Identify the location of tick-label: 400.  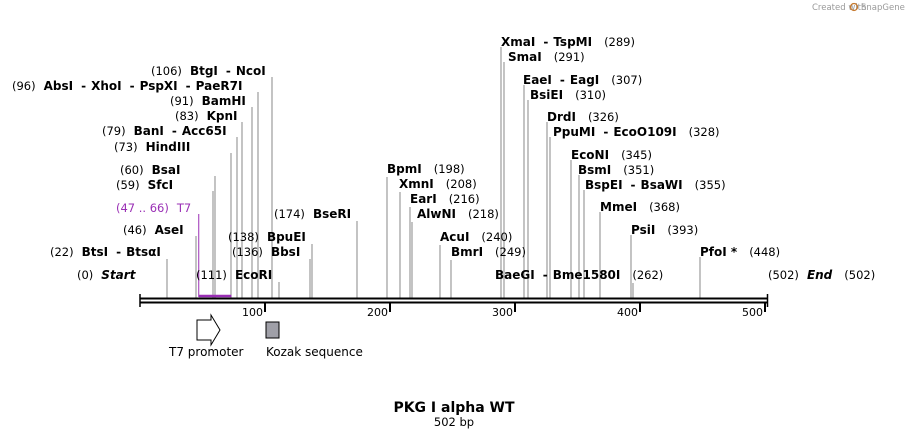
(627, 312).